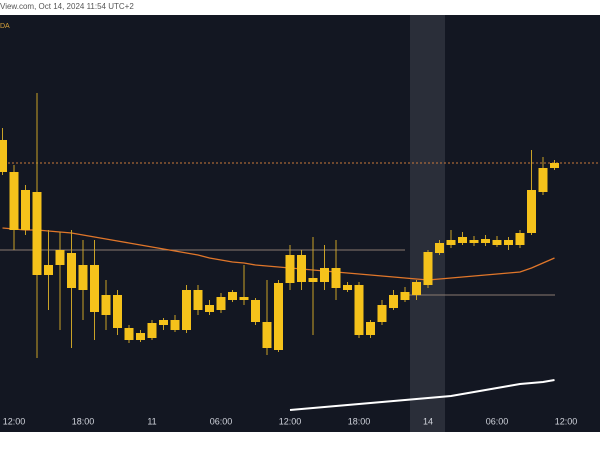 The image size is (600, 450). What do you see at coordinates (427, 223) in the screenshot?
I see `session-highlight` at bounding box center [427, 223].